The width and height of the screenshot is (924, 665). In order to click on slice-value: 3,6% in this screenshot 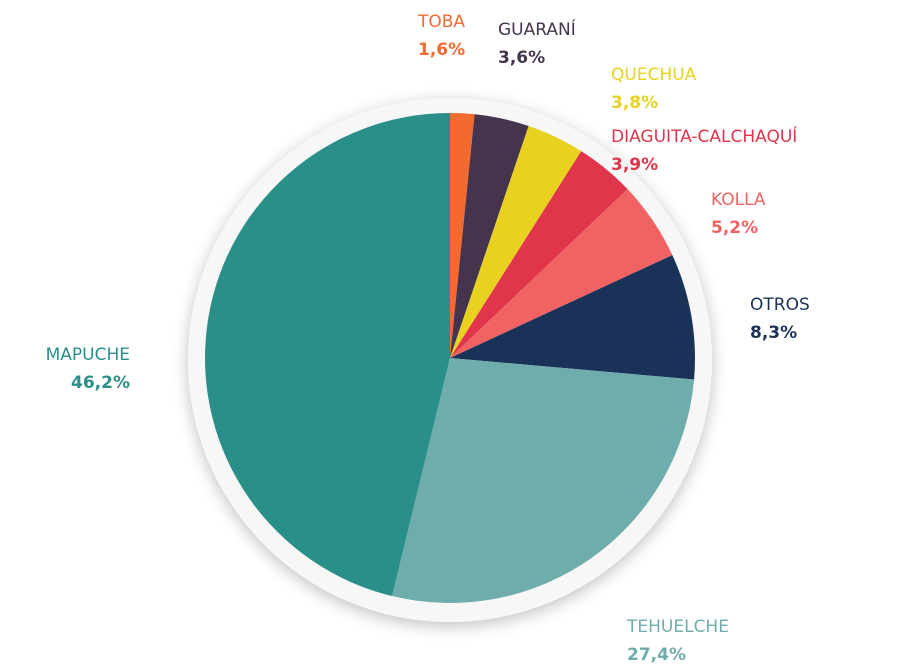, I will do `click(521, 58)`.